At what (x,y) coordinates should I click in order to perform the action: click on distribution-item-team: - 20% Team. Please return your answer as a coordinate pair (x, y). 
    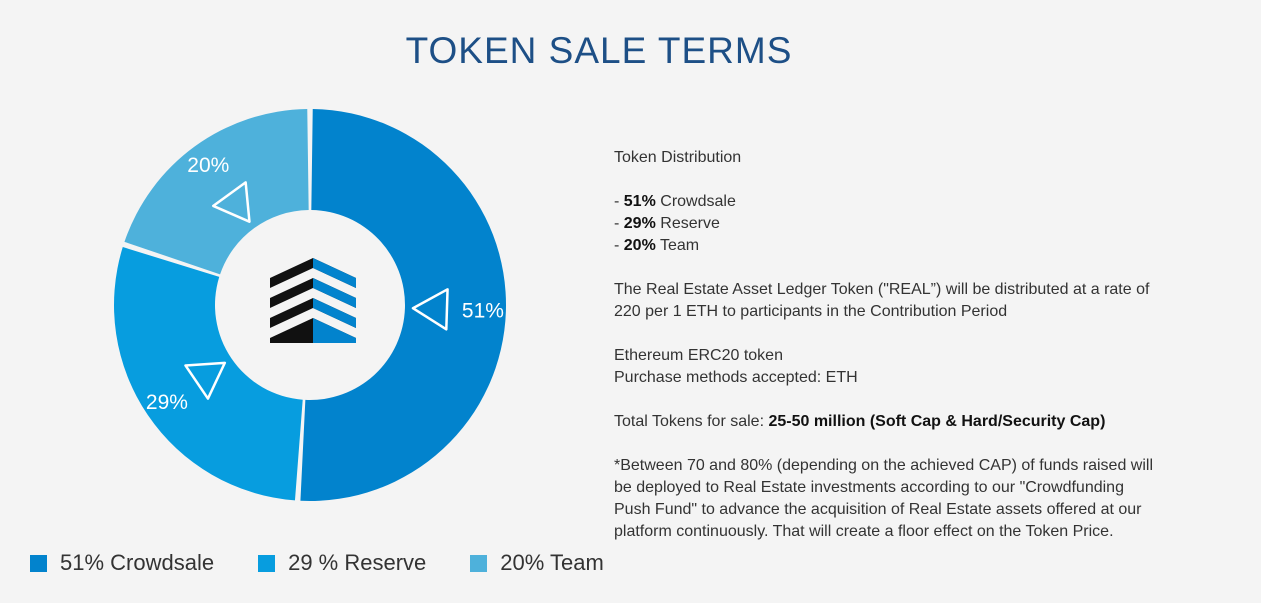
    Looking at the image, I should click on (657, 245).